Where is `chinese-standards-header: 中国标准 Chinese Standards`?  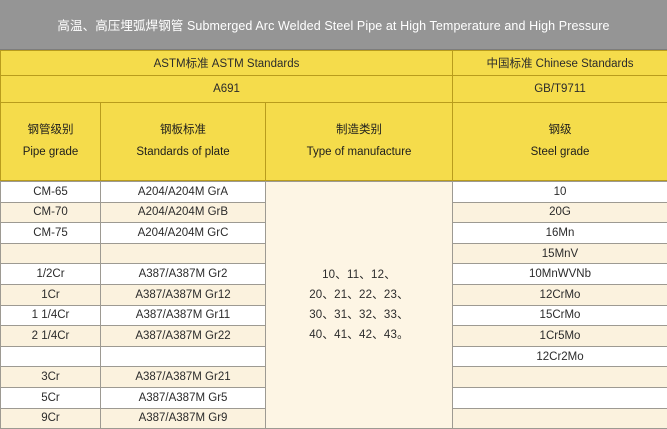
chinese-standards-header: 中国标准 Chinese Standards is located at coordinates (560, 63).